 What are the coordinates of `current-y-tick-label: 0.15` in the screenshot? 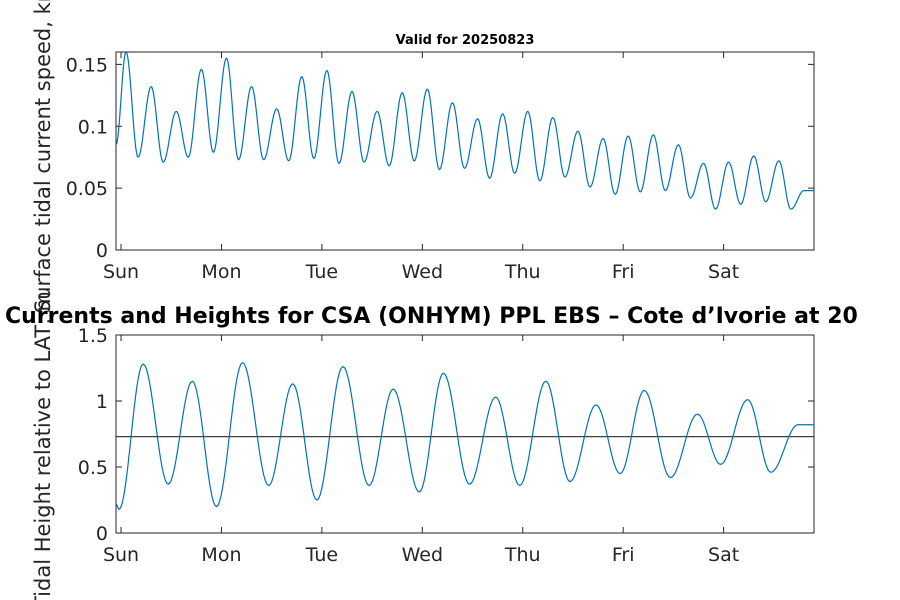 It's located at (87, 65).